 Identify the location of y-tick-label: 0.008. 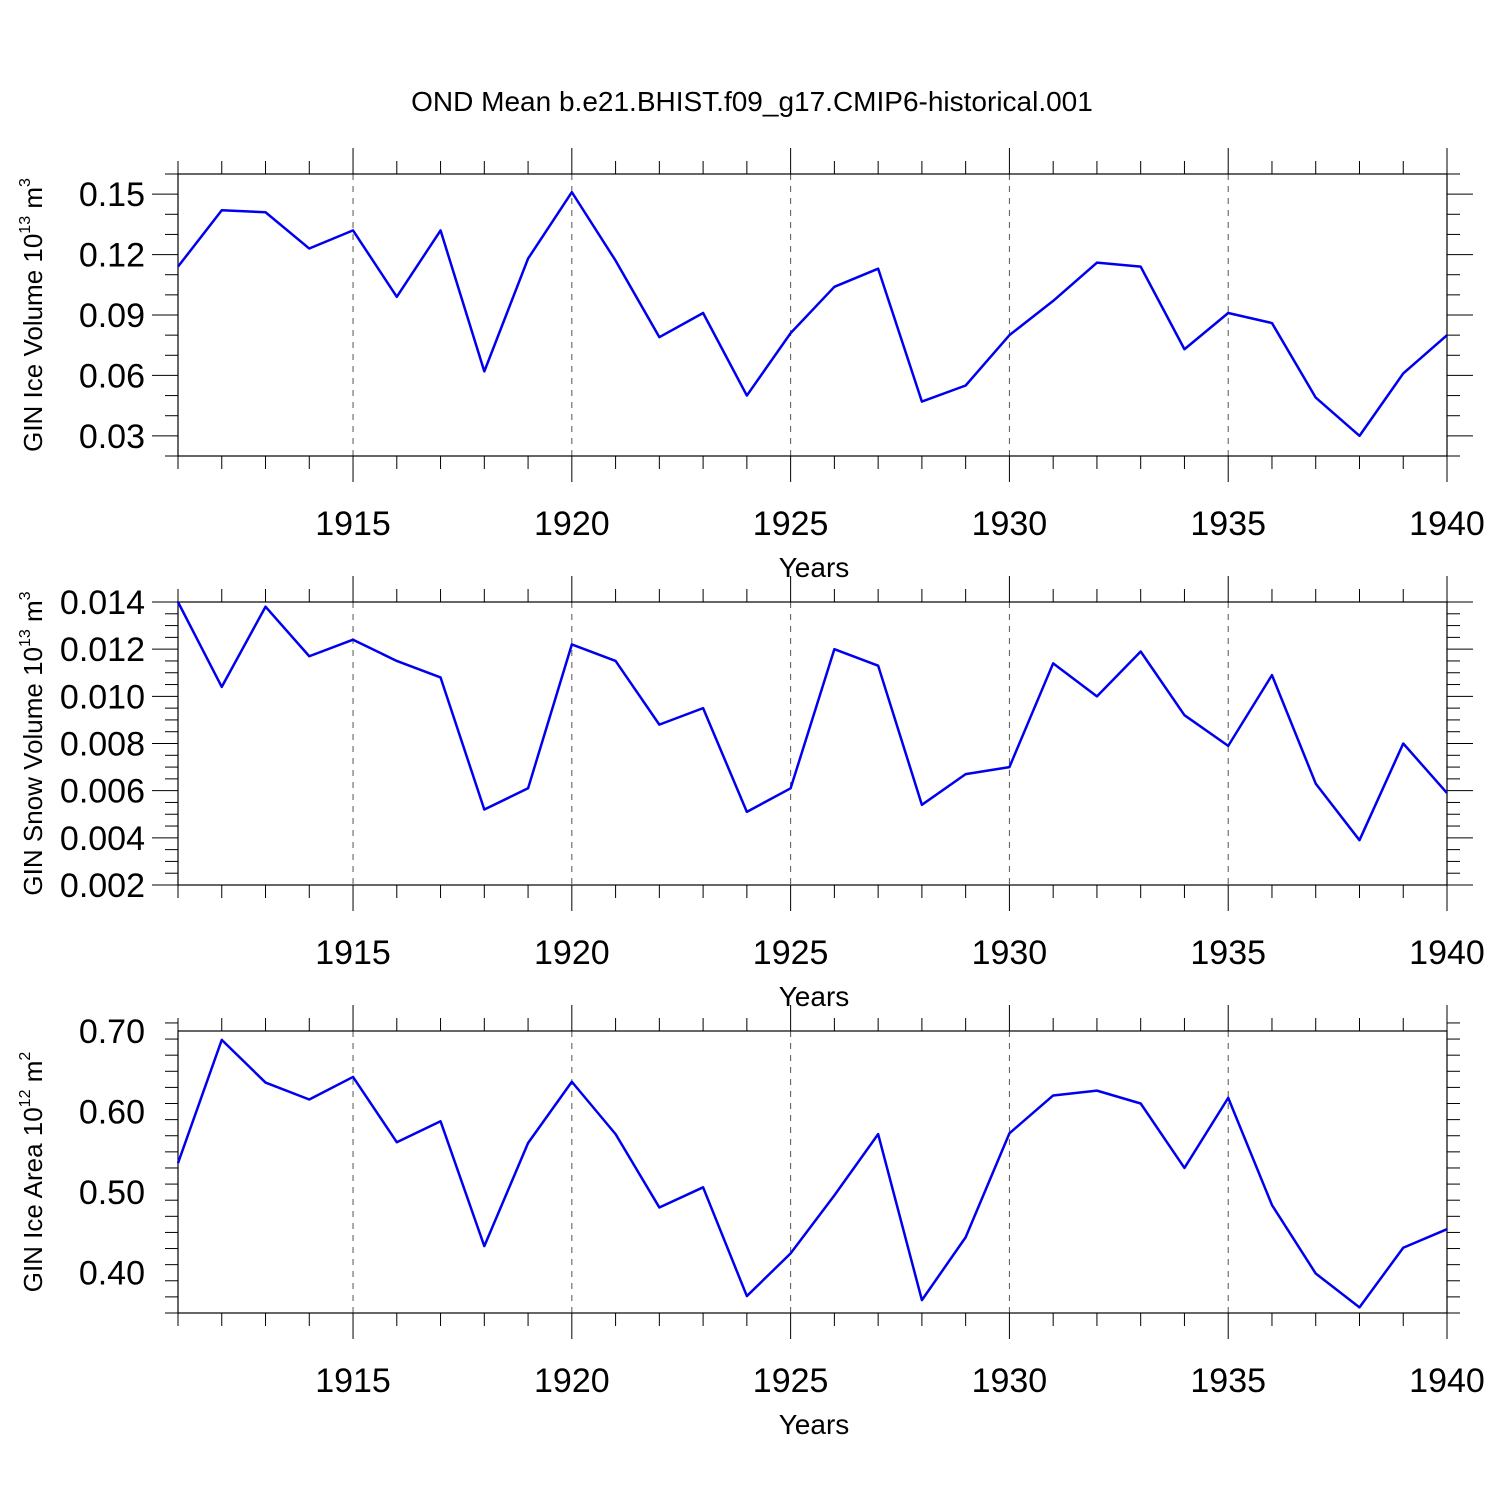
(102, 745).